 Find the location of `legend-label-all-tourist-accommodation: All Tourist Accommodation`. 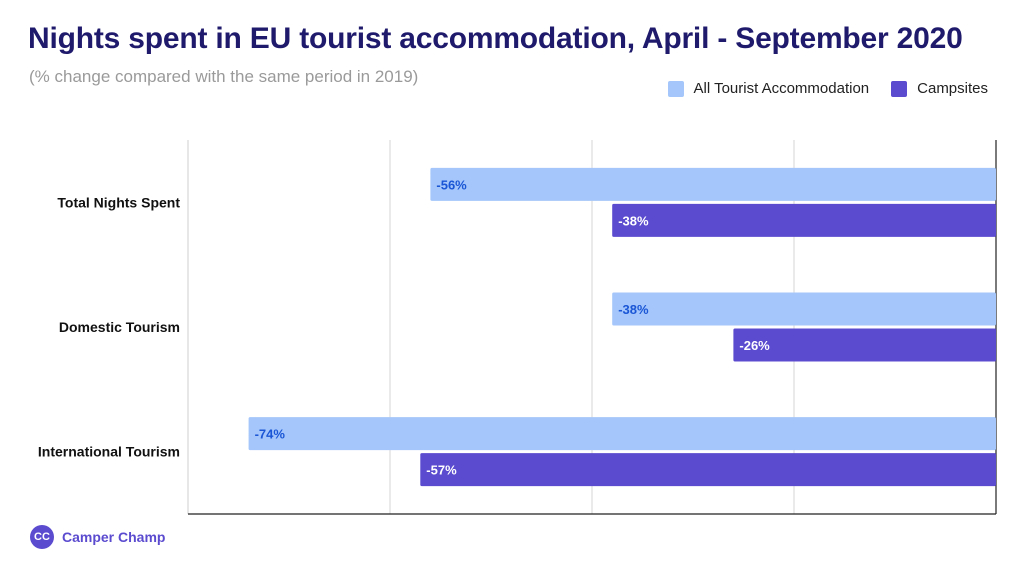

legend-label-all-tourist-accommodation: All Tourist Accommodation is located at coordinates (781, 88).